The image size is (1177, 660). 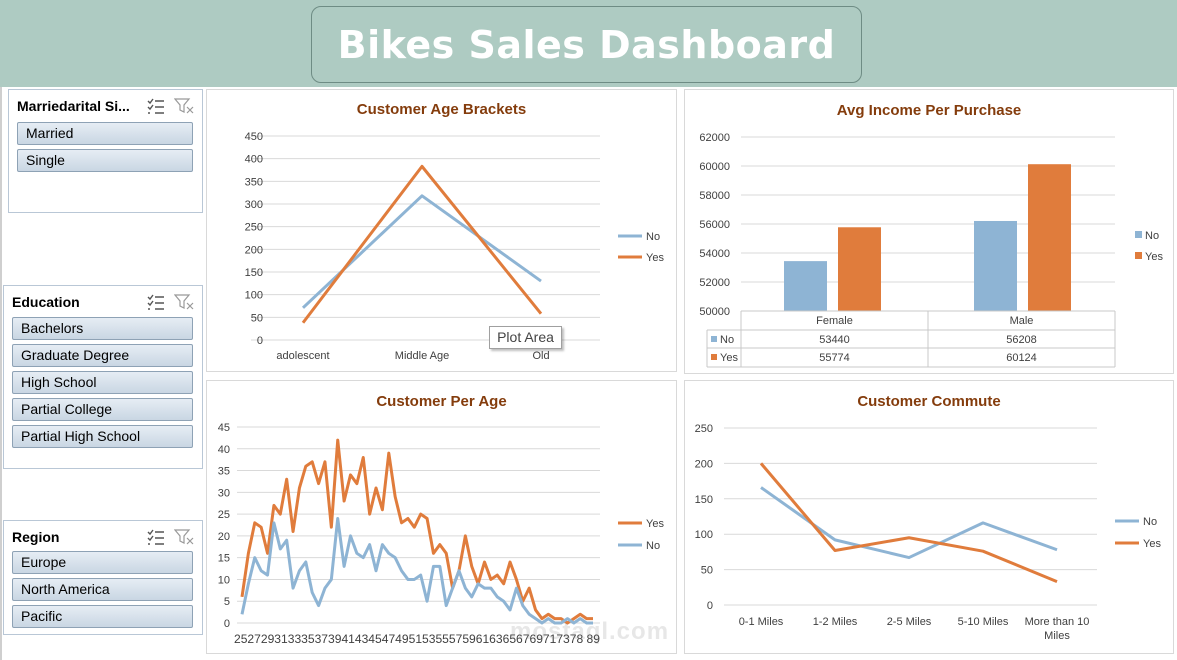 What do you see at coordinates (224, 428) in the screenshot?
I see `y-tick-label: 45` at bounding box center [224, 428].